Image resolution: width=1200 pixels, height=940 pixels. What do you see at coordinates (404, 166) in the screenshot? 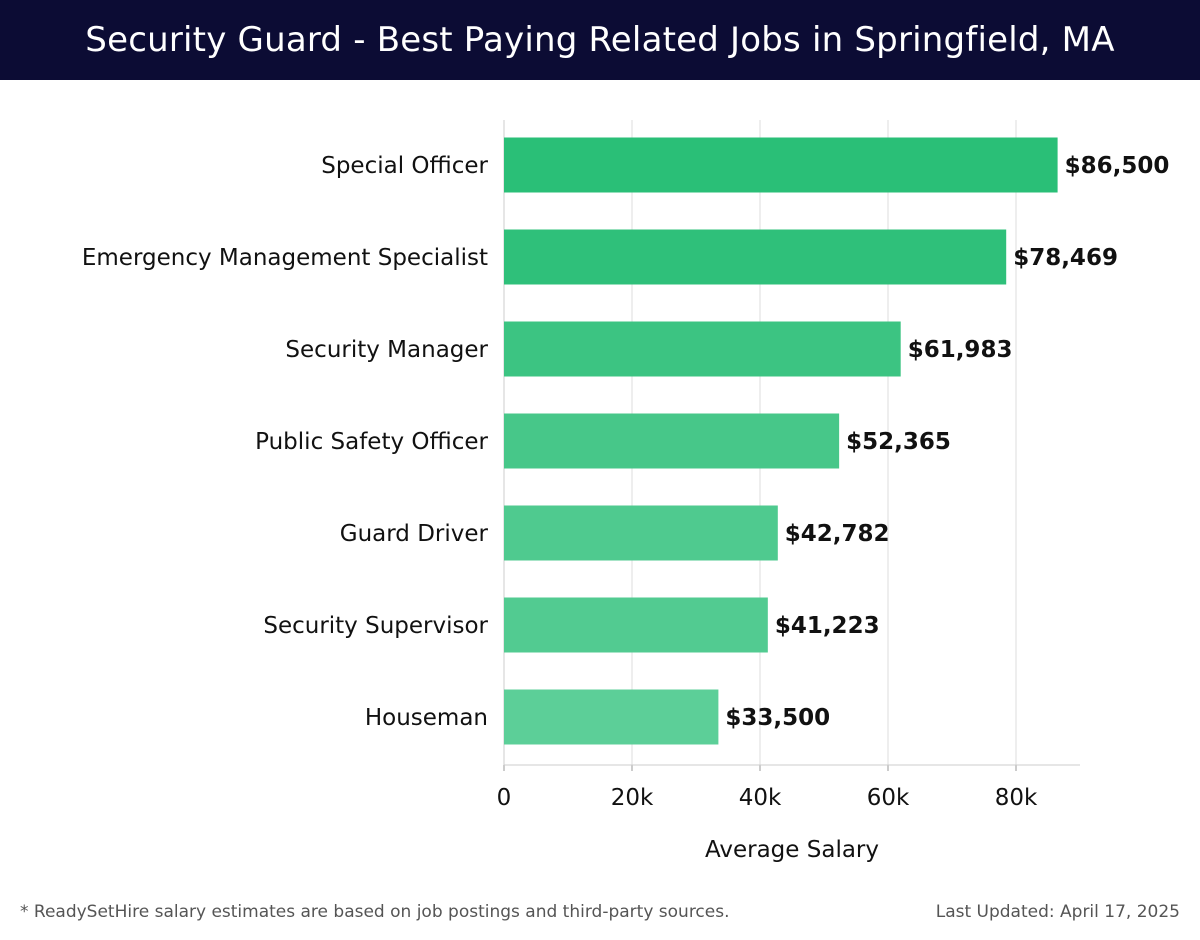
I see `category-label: Special Officer` at bounding box center [404, 166].